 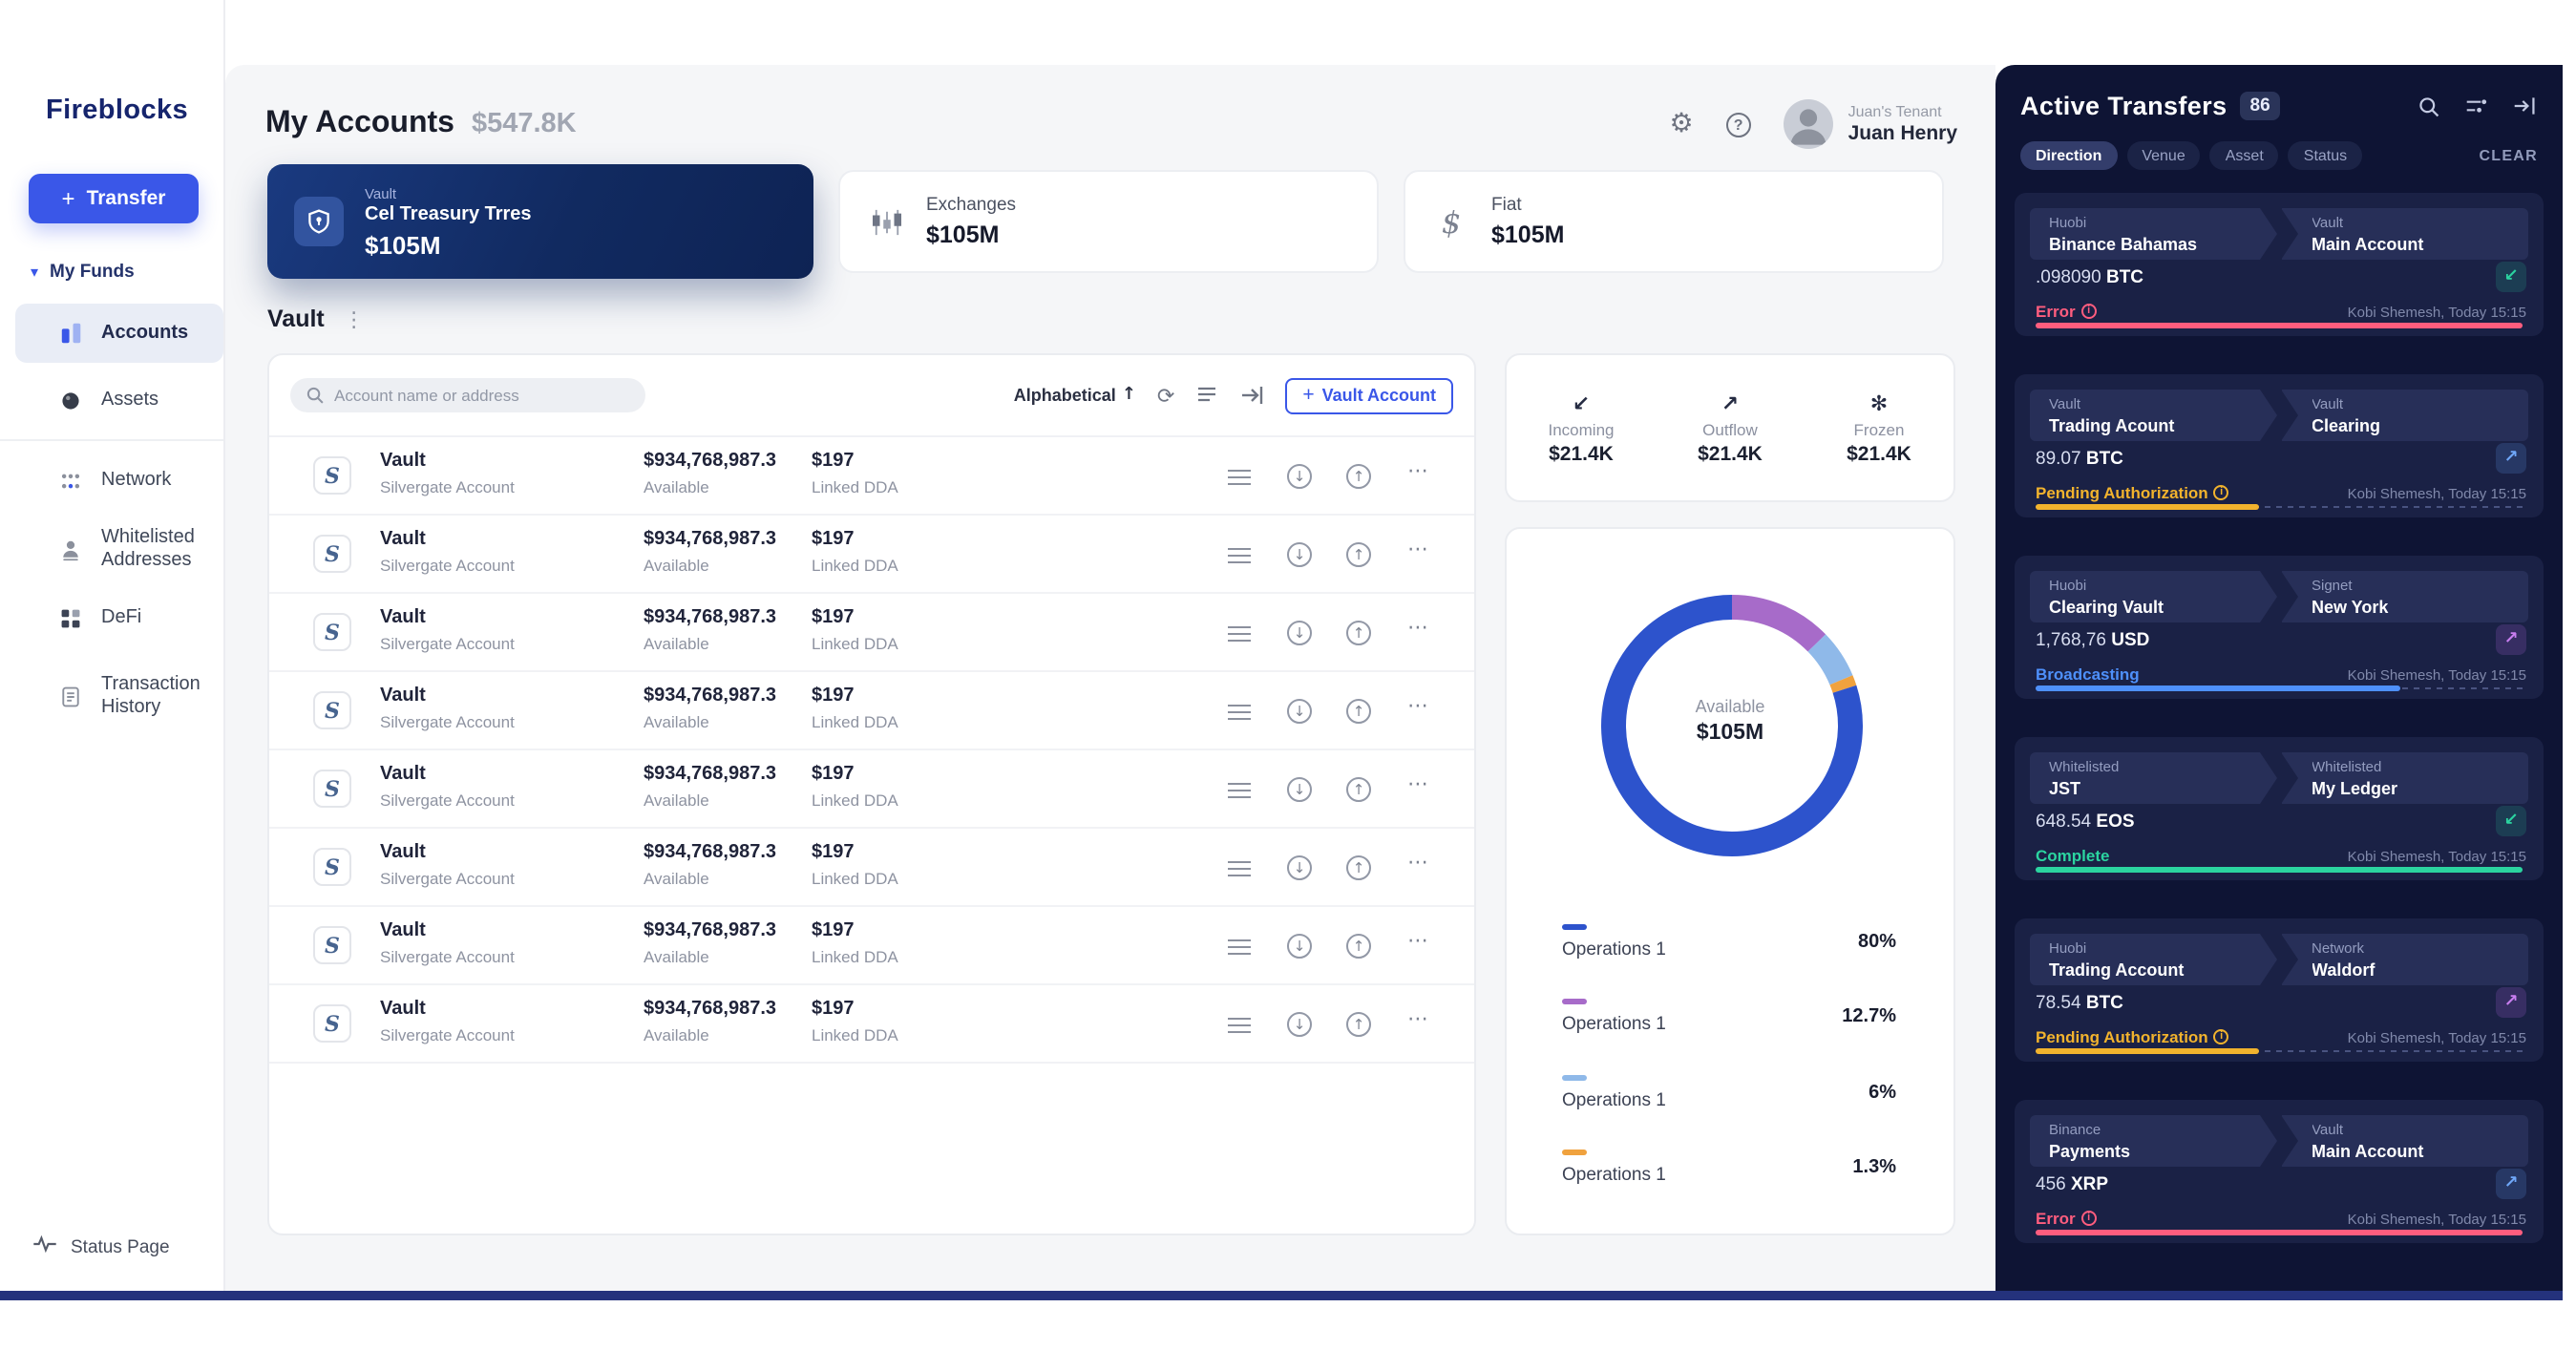 What do you see at coordinates (119, 550) in the screenshot?
I see `sidebar-item-whitelisted-addresses: Whitelisted Addresses` at bounding box center [119, 550].